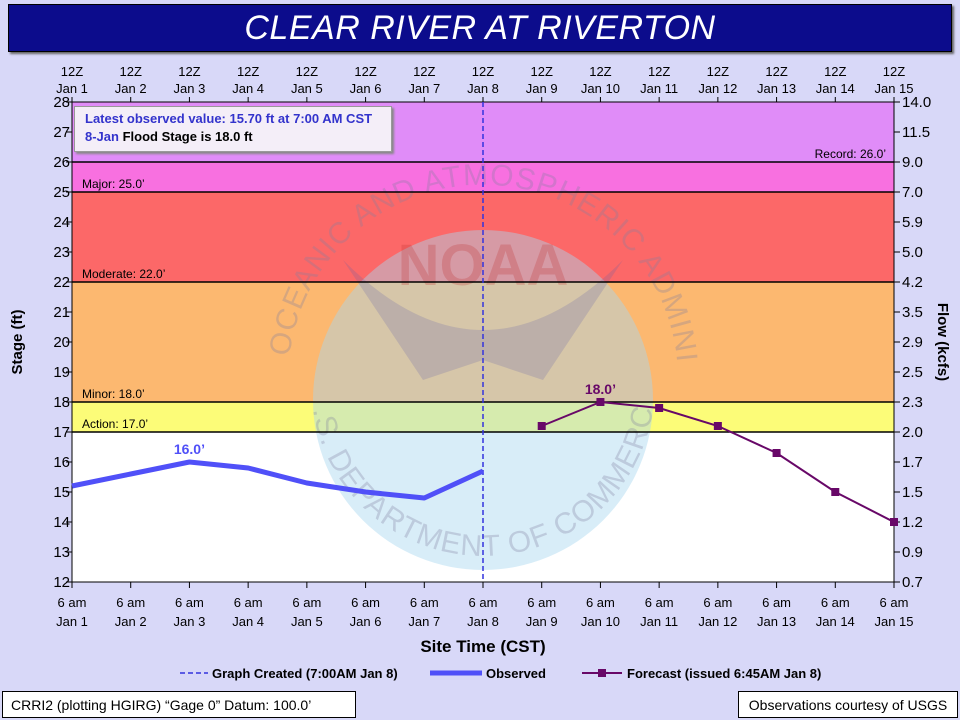 The image size is (960, 720). I want to click on top-tick-label: Jan 12, so click(717, 88).